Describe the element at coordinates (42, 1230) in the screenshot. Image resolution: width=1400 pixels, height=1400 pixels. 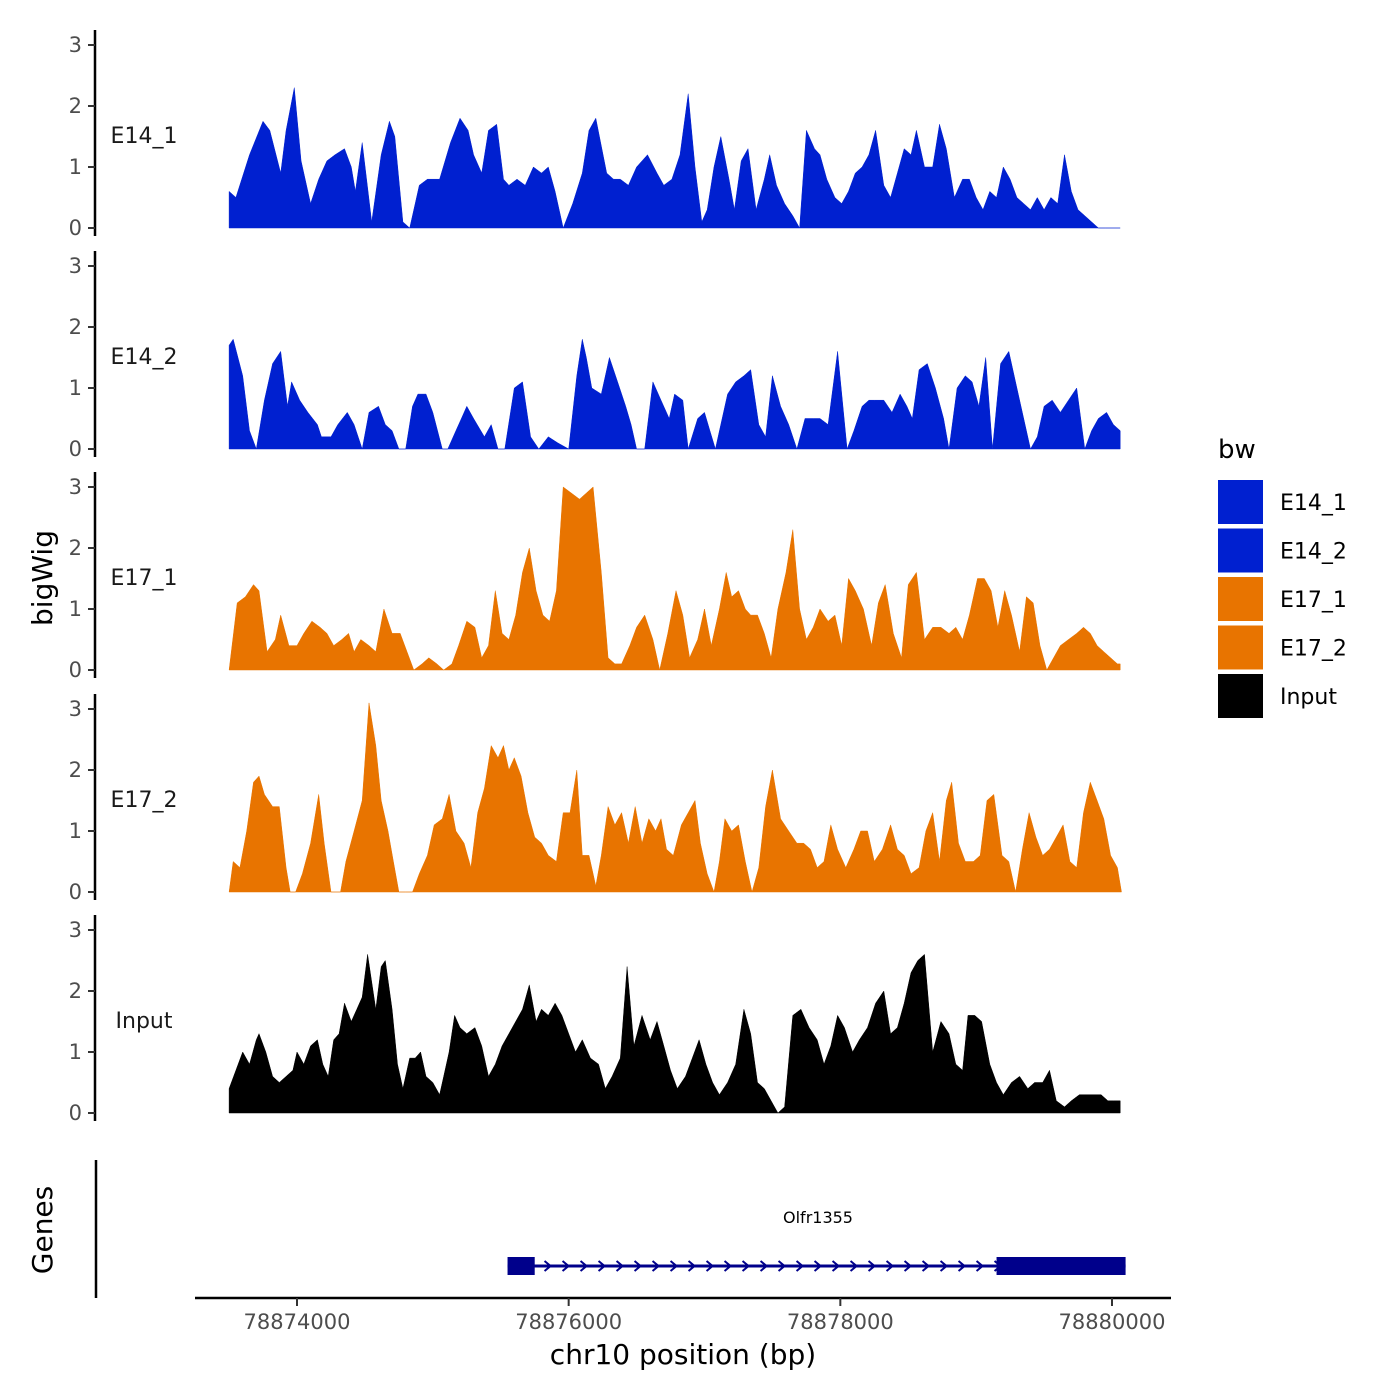
I see `genes-row-label: Genes` at that location.